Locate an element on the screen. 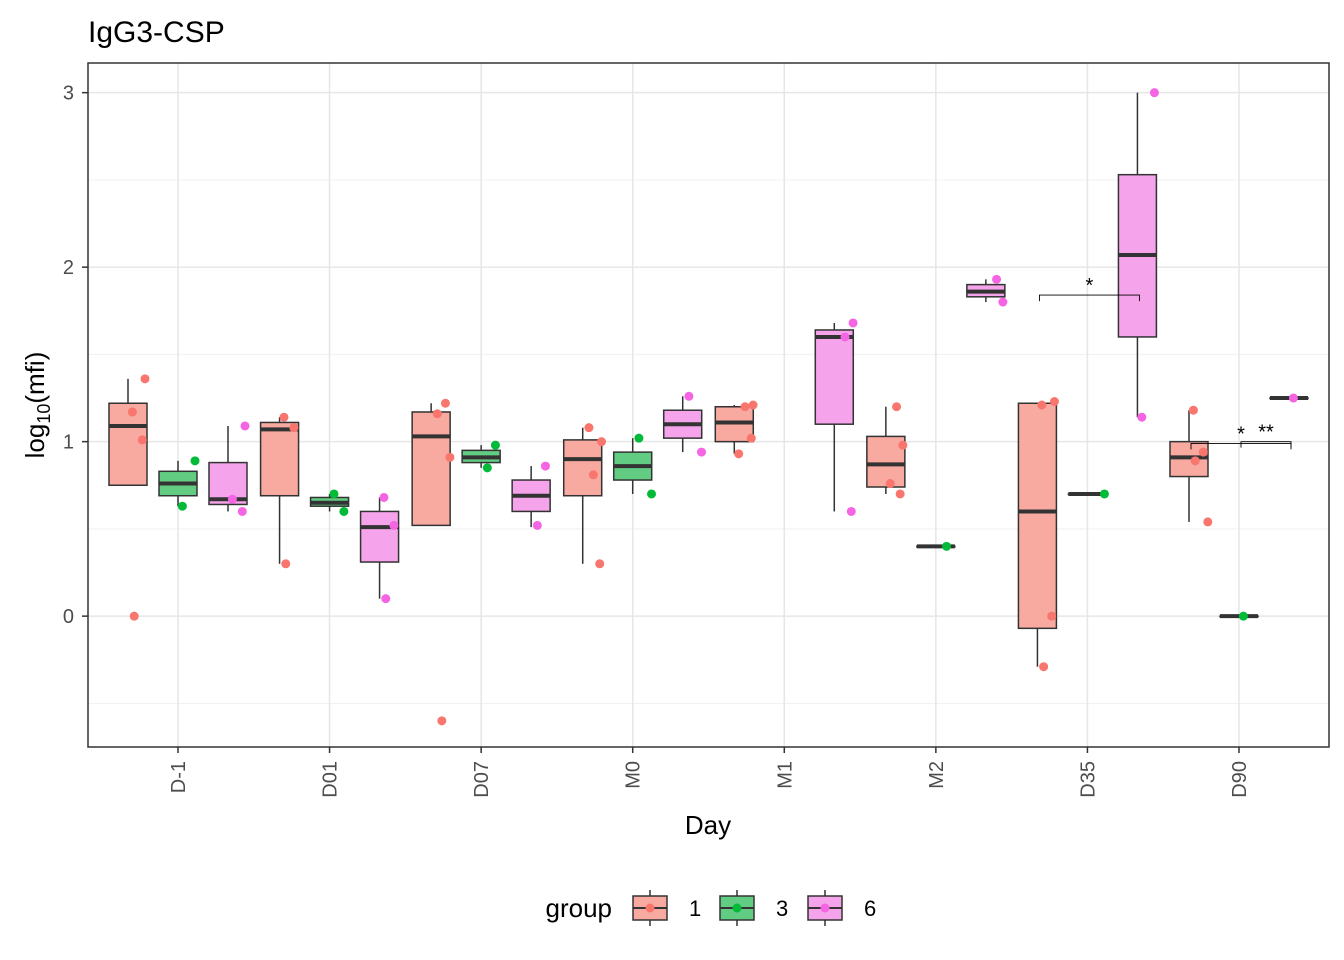 Image resolution: width=1344 pixels, height=960 pixels. legend-label: 3 is located at coordinates (782, 908).